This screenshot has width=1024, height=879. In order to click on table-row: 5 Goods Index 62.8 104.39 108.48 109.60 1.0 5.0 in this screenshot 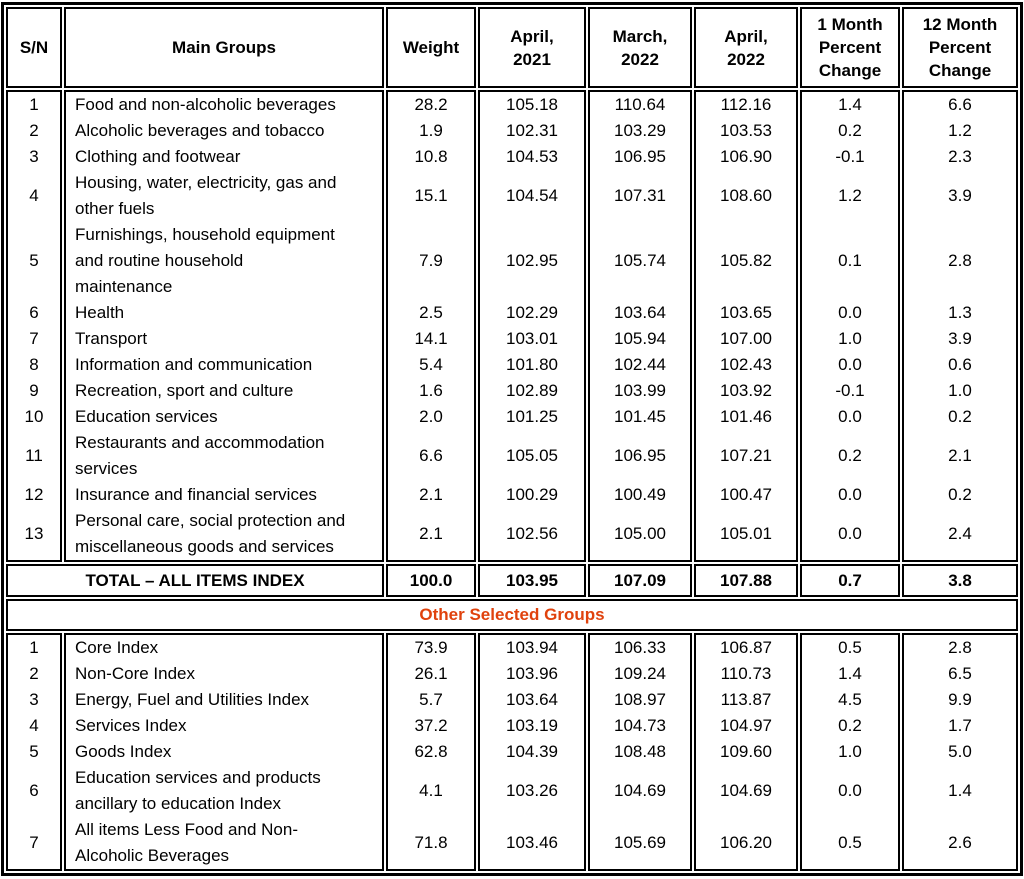, I will do `click(512, 752)`.